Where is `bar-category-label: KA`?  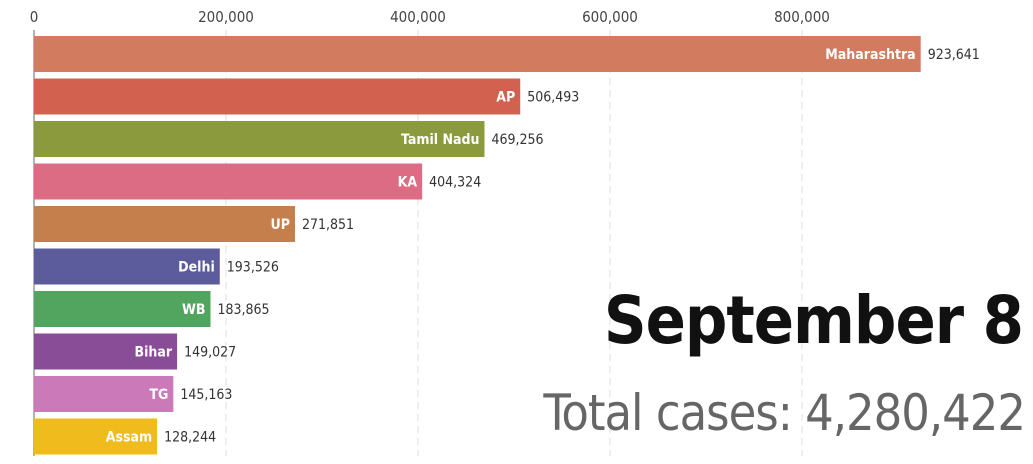 bar-category-label: KA is located at coordinates (408, 183).